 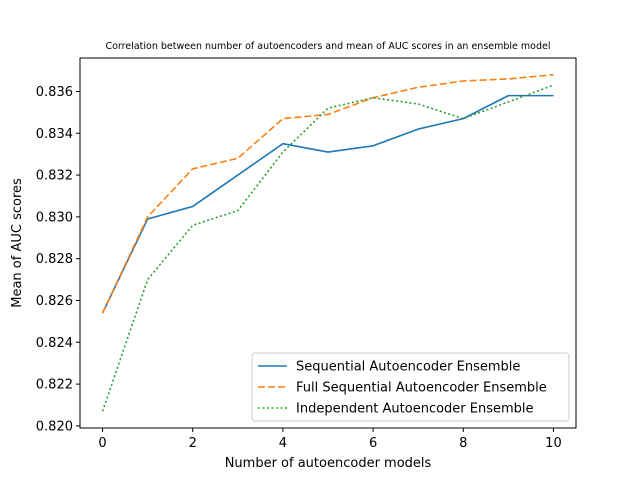 What do you see at coordinates (17, 243) in the screenshot?
I see `y-axis-title: Mean of AUC scores` at bounding box center [17, 243].